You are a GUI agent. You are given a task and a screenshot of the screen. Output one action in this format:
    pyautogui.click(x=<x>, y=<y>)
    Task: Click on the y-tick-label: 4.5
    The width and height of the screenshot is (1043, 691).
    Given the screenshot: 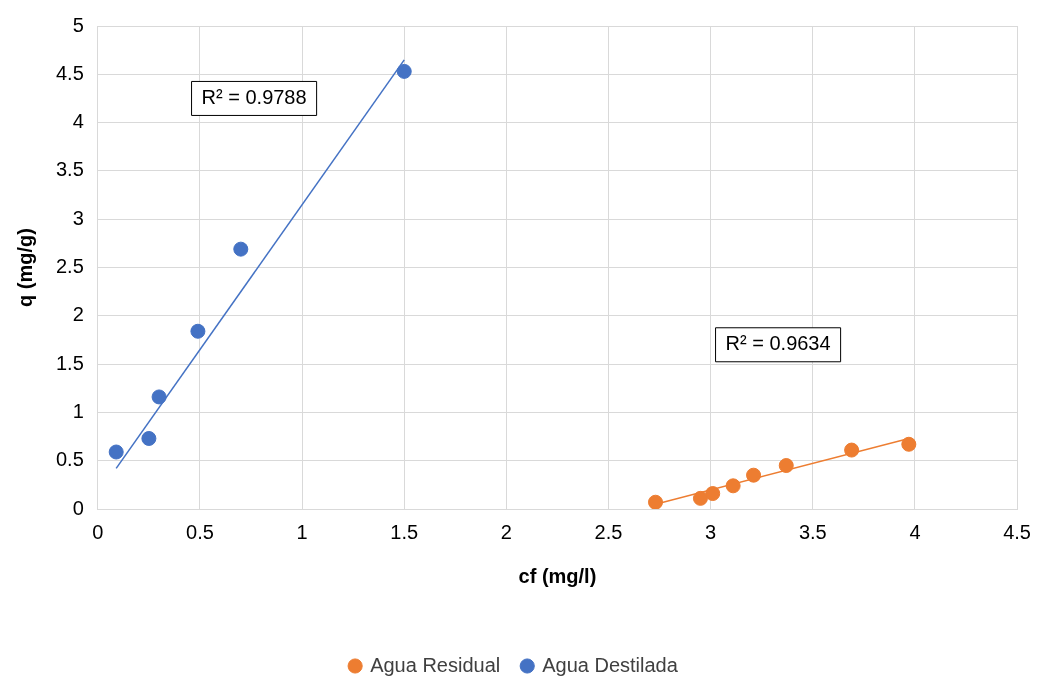 What is the action you would take?
    pyautogui.click(x=69, y=72)
    